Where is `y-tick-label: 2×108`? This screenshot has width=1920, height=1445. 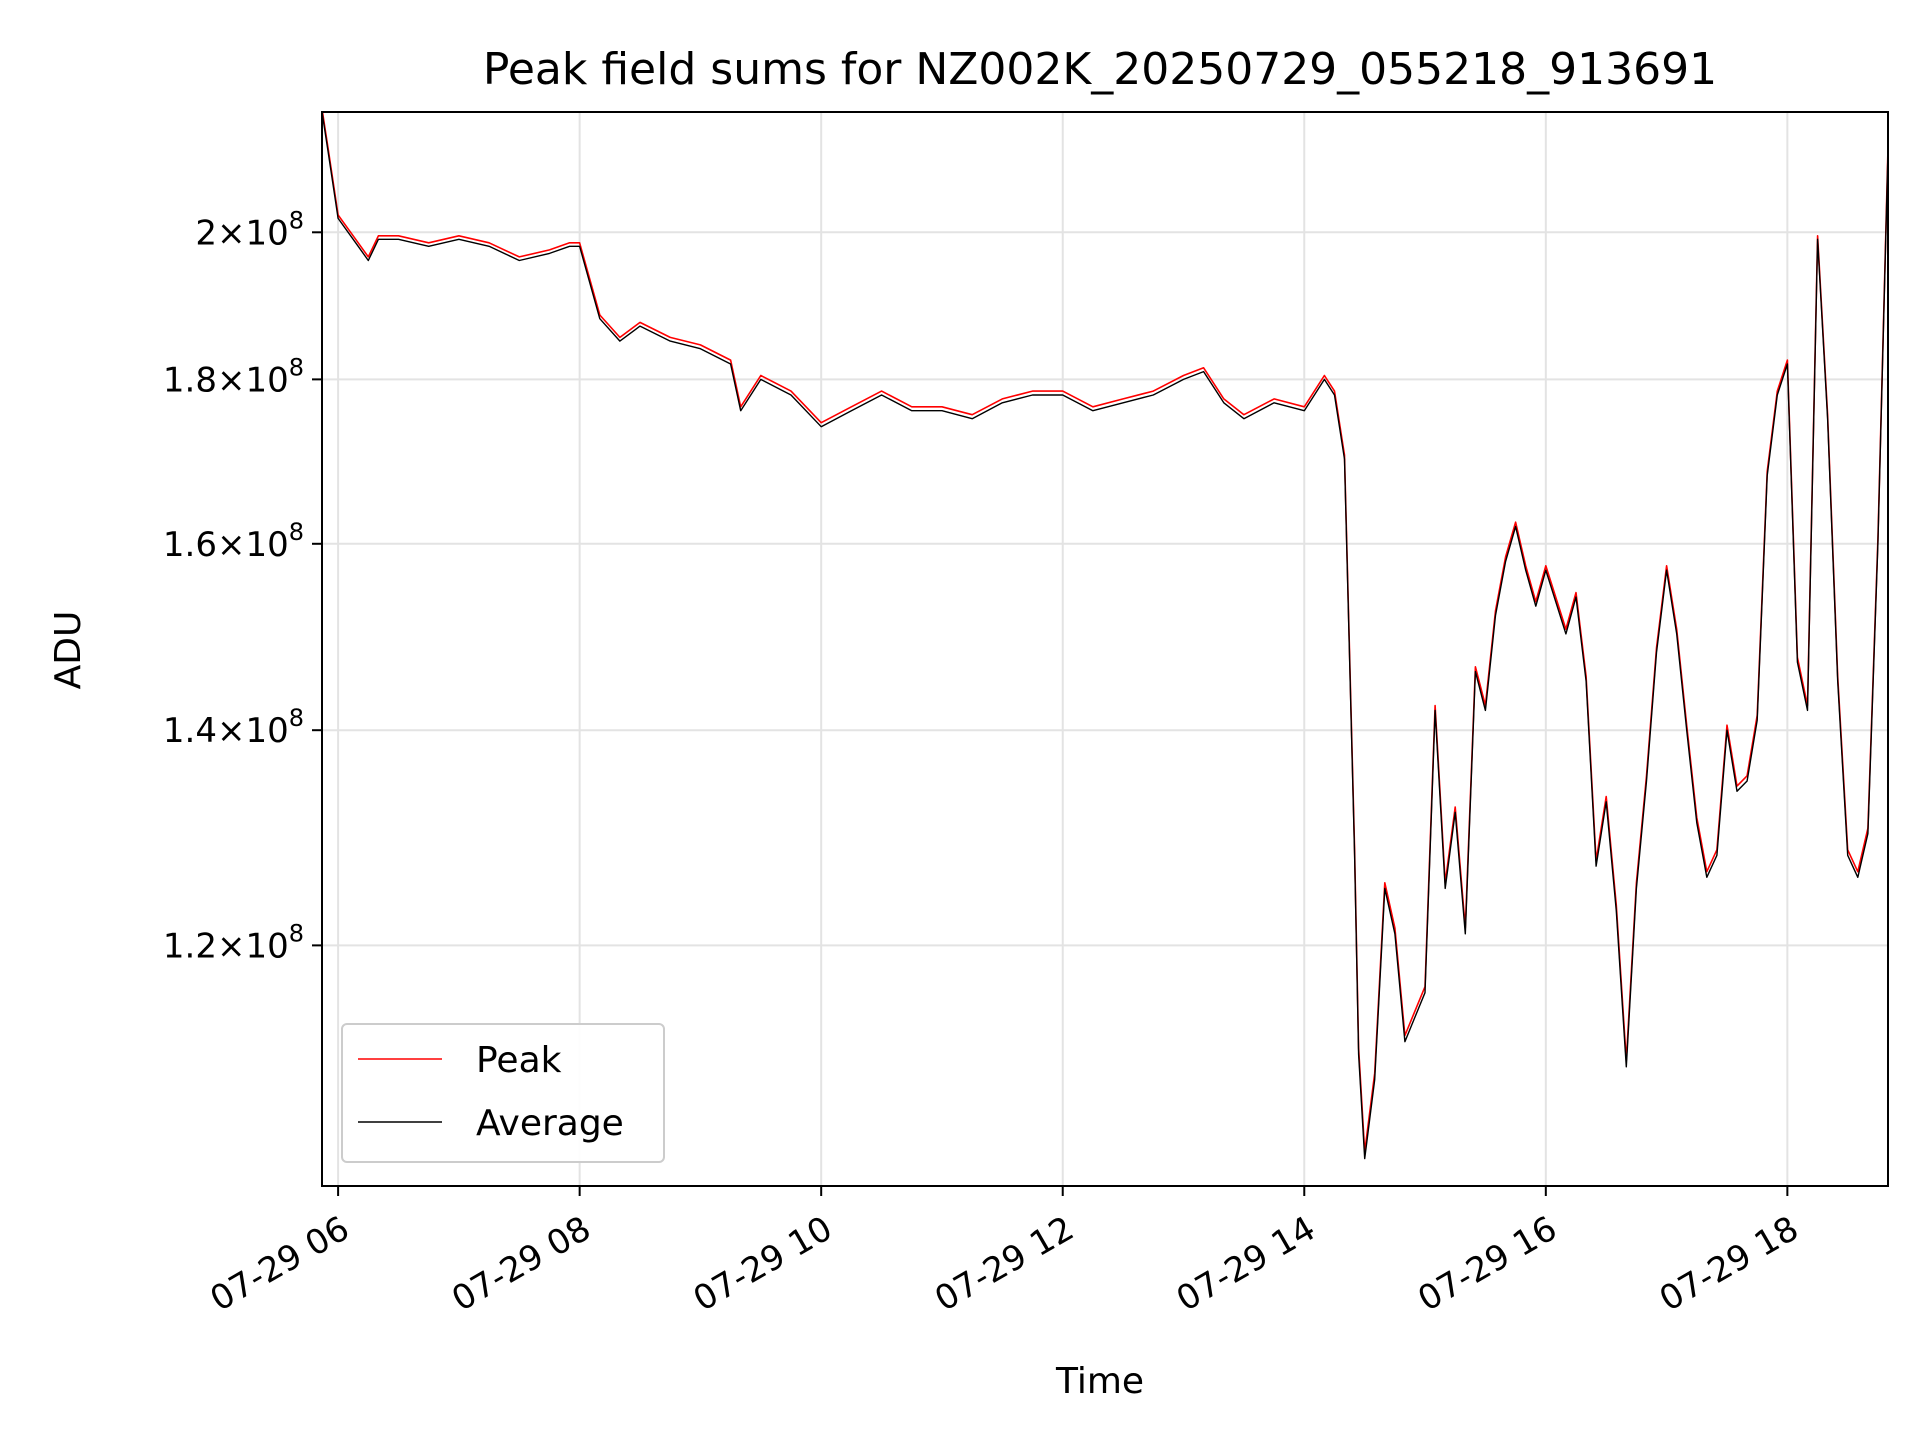
y-tick-label: 2×108 is located at coordinates (249, 229).